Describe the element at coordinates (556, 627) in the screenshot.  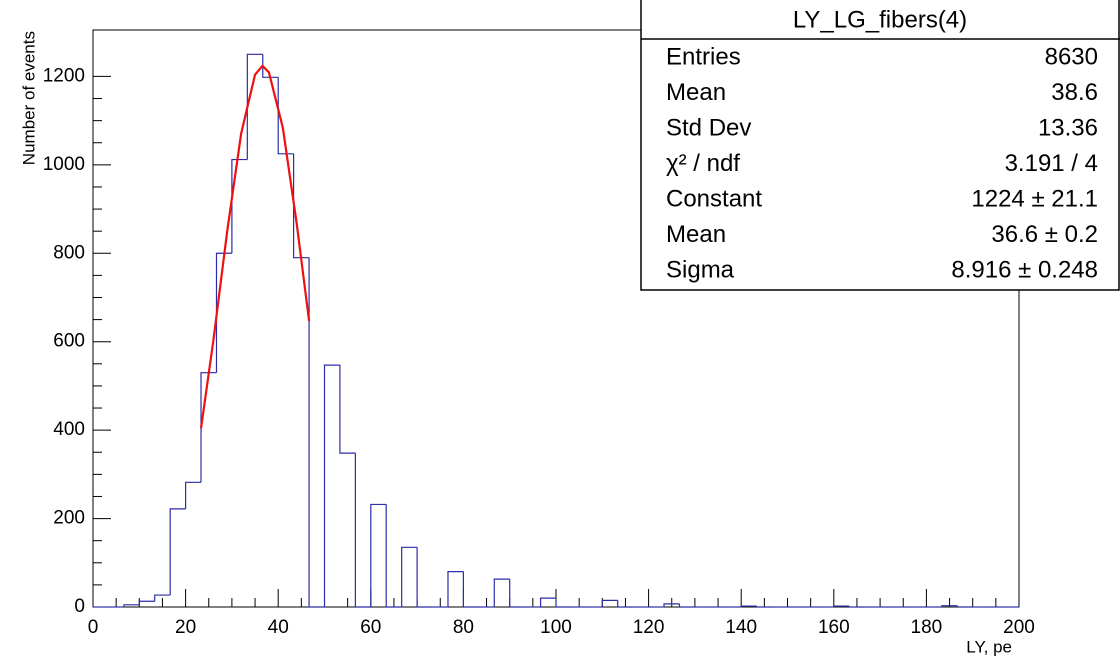
I see `x-tick-label: 100` at that location.